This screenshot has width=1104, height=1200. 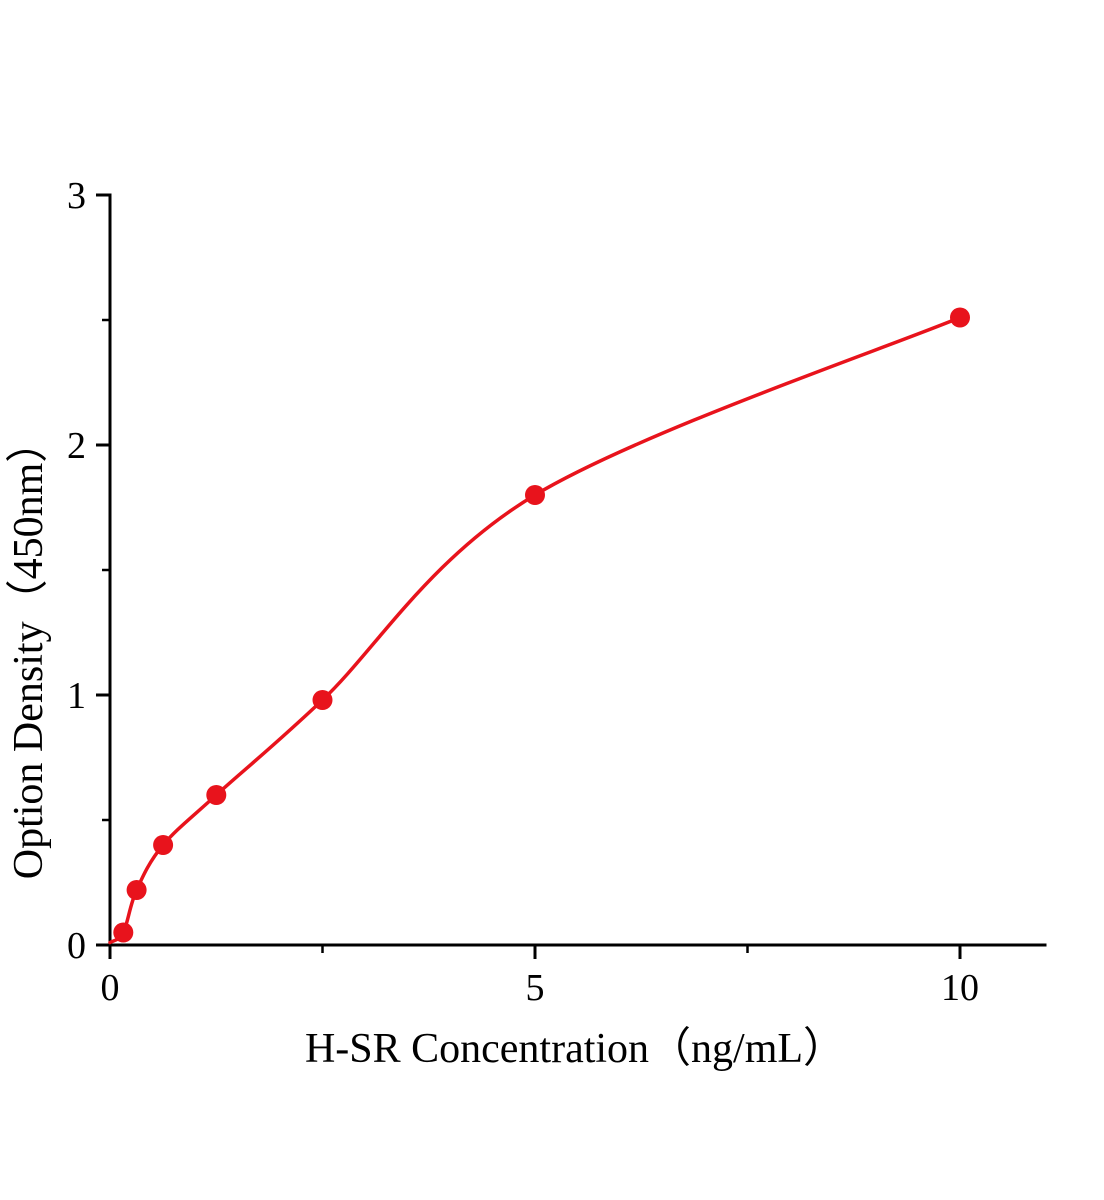 I want to click on y-tick-label: 0, so click(x=76, y=946).